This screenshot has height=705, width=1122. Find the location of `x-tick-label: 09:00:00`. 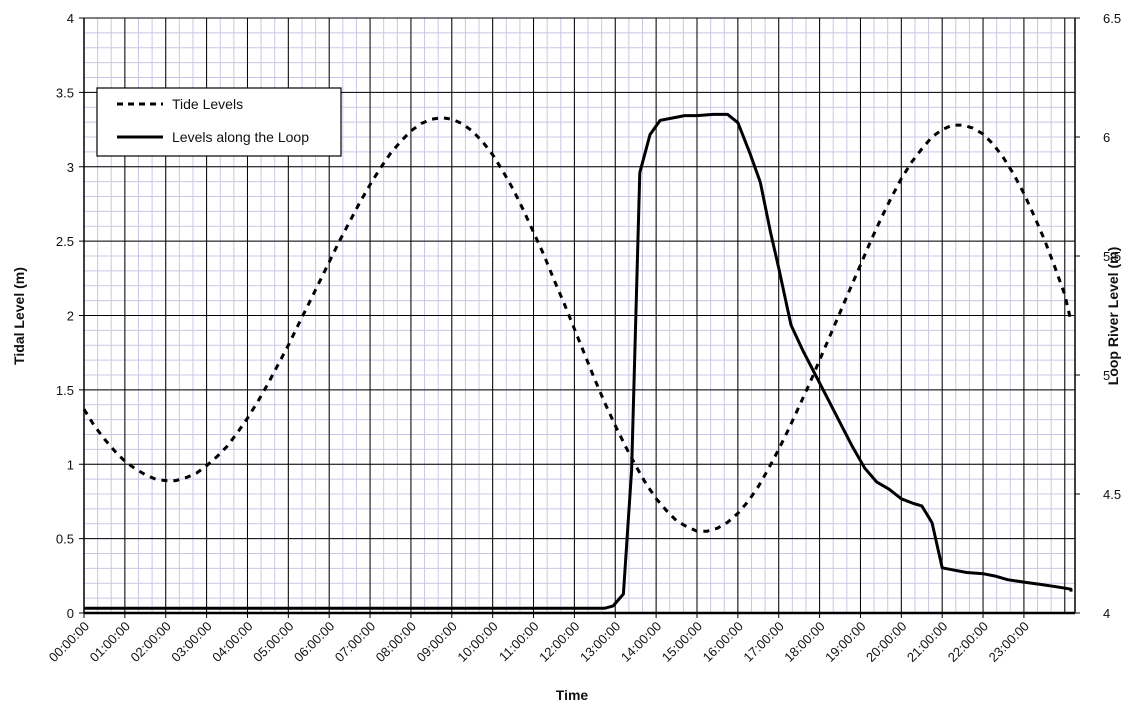

x-tick-label: 09:00:00 is located at coordinates (437, 642).